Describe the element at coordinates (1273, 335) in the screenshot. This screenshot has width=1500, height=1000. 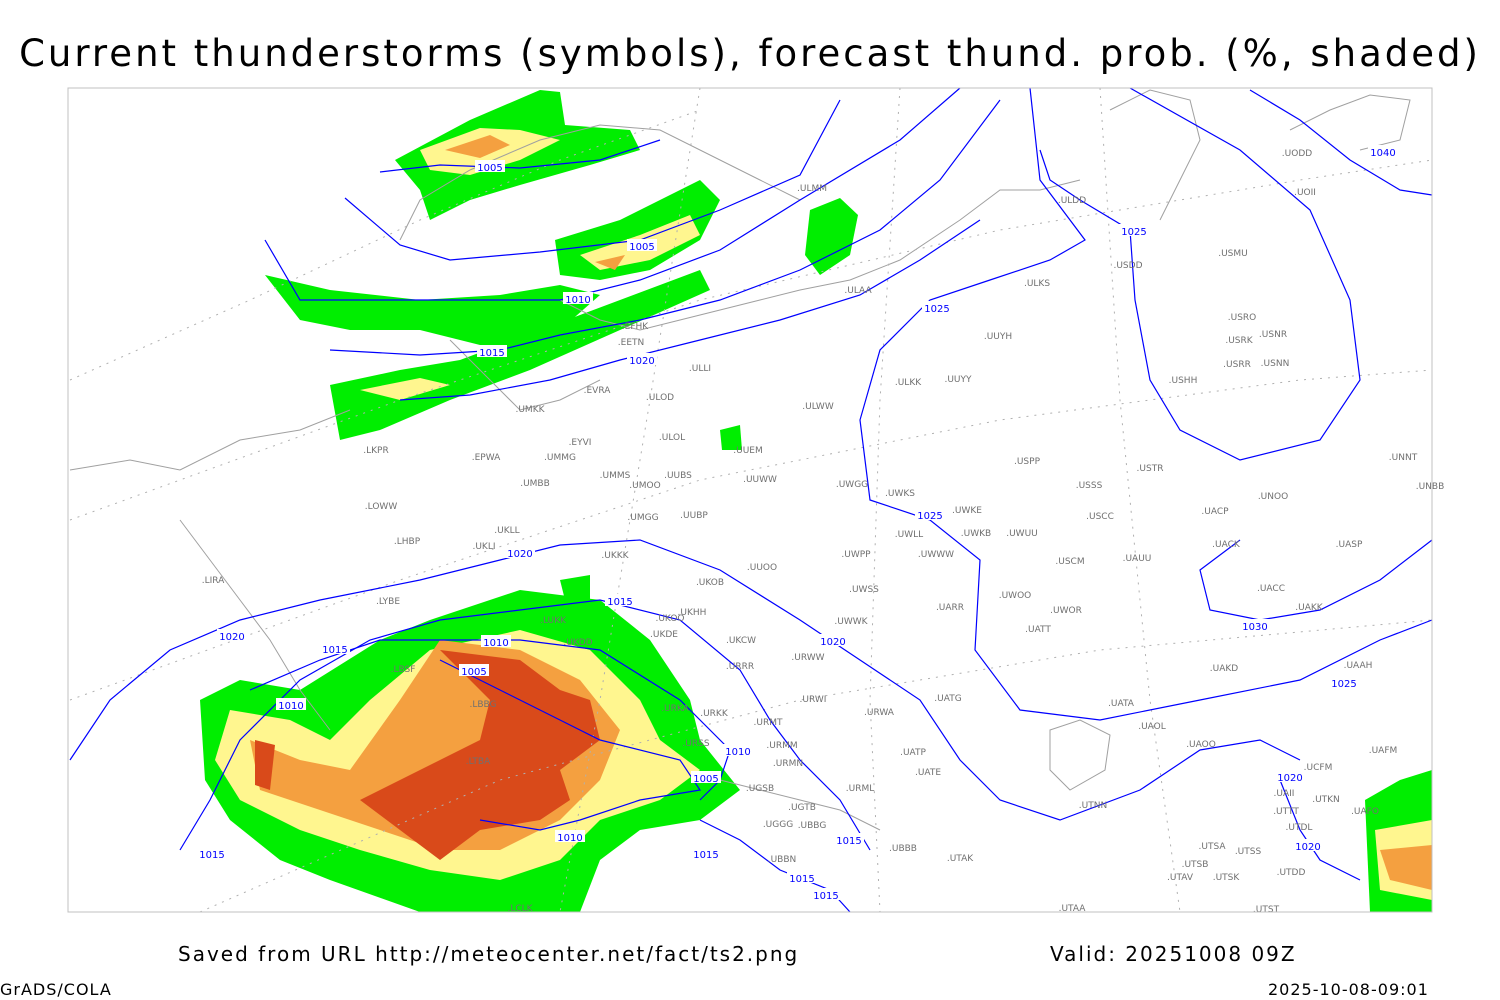
I see `station-label: .USNR` at that location.